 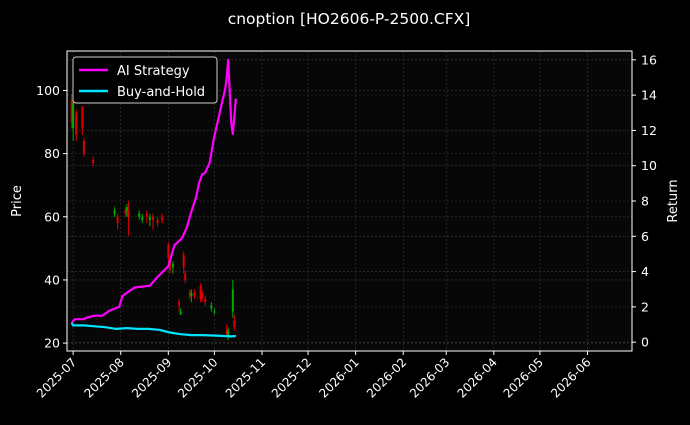 I want to click on legend: AI Strategy Buy-and-Hold, so click(x=145, y=80).